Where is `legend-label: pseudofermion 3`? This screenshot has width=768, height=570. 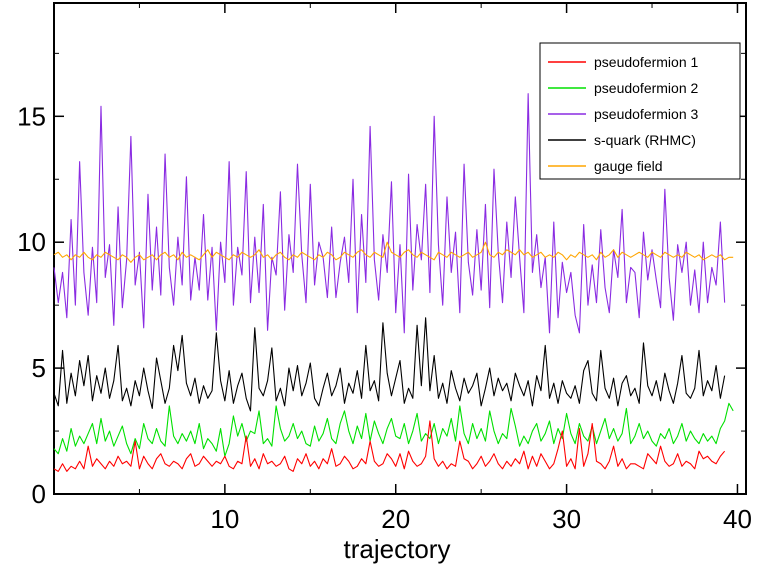 legend-label: pseudofermion 3 is located at coordinates (646, 114).